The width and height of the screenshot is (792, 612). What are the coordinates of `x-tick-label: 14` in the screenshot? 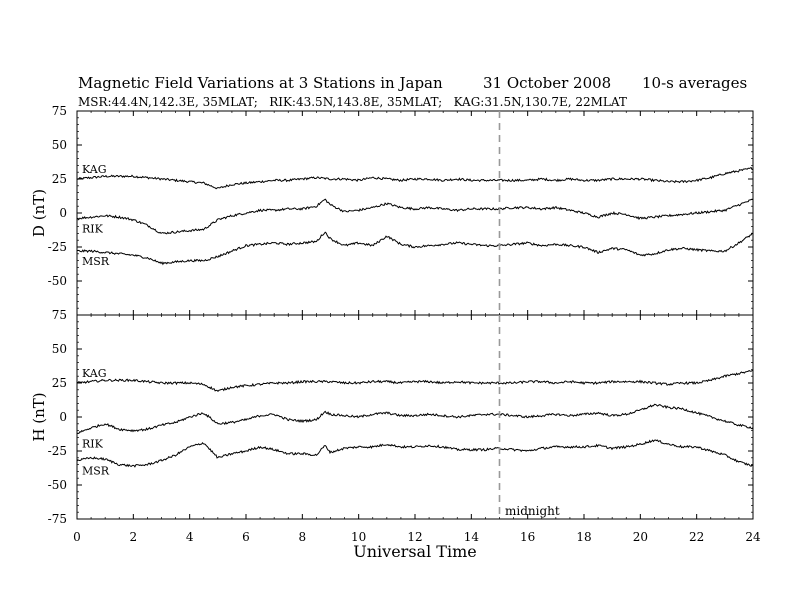 It's located at (472, 537).